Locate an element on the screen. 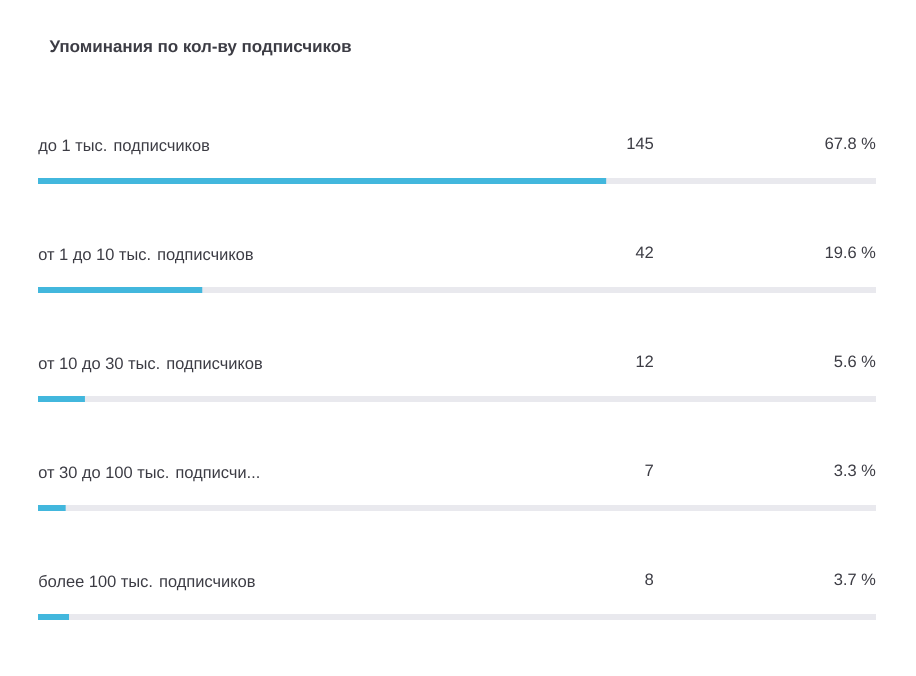  data-label: 5.6 % is located at coordinates (855, 362).